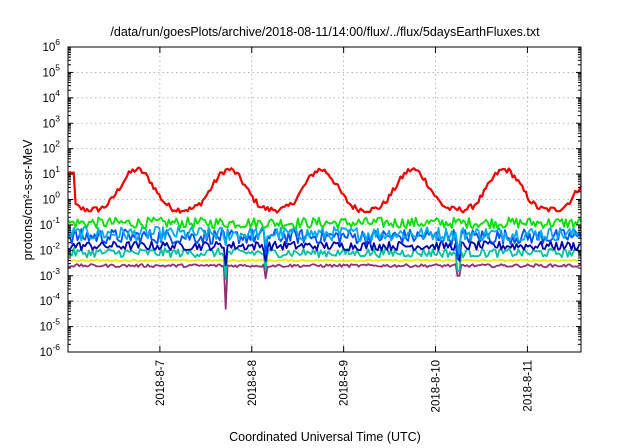  What do you see at coordinates (50, 325) in the screenshot?
I see `y-tick-label: 10⁻⁵` at bounding box center [50, 325].